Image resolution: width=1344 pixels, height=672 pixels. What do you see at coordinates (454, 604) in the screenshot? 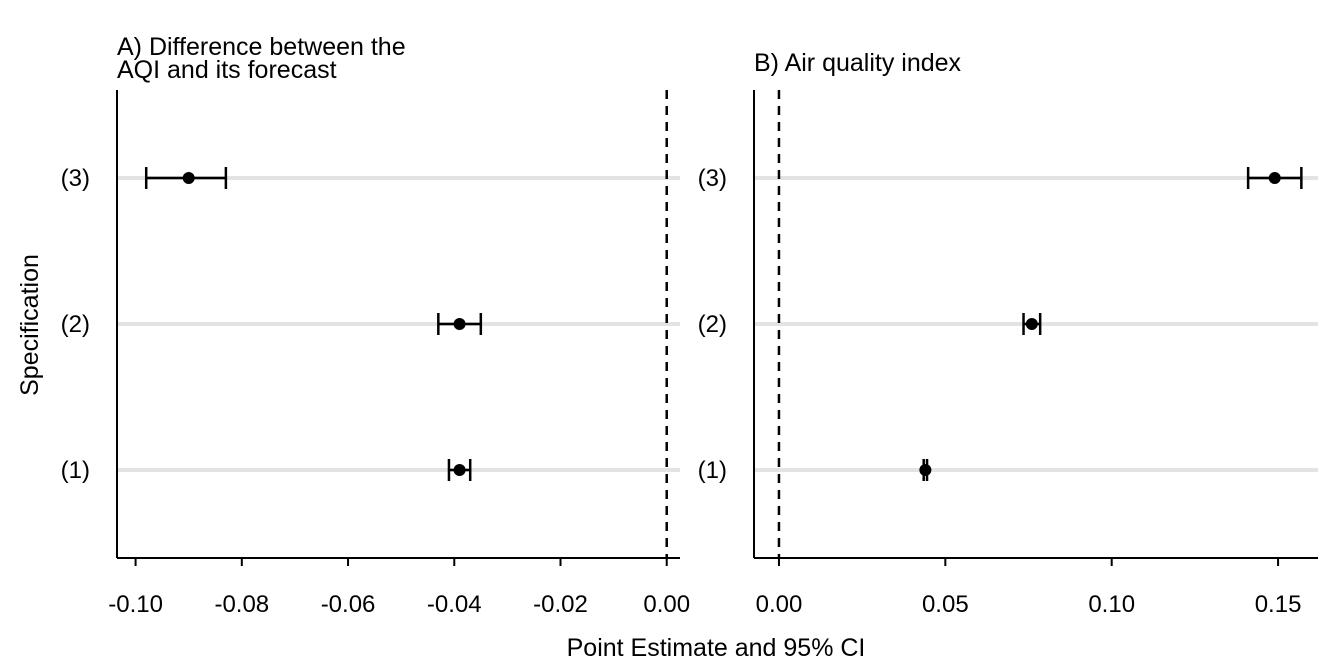
I see `x-tick-label: -0.04` at bounding box center [454, 604].